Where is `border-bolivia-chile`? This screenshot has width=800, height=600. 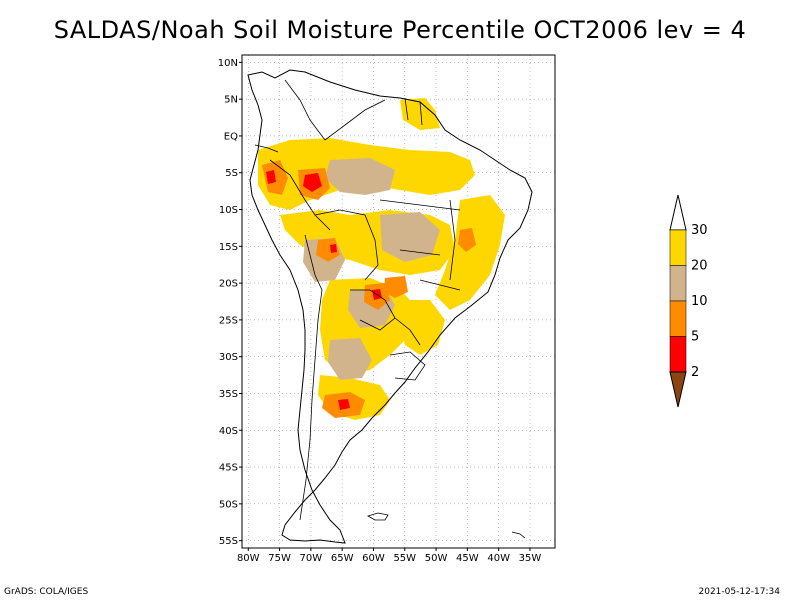
border-bolivia-chile is located at coordinates (313, 262).